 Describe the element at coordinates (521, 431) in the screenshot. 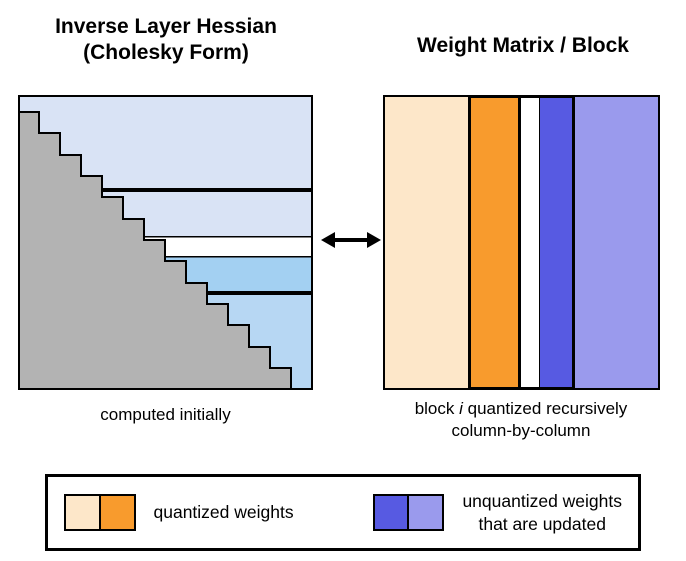

I see `weight-matrix-caption-line2: column-by-column` at that location.